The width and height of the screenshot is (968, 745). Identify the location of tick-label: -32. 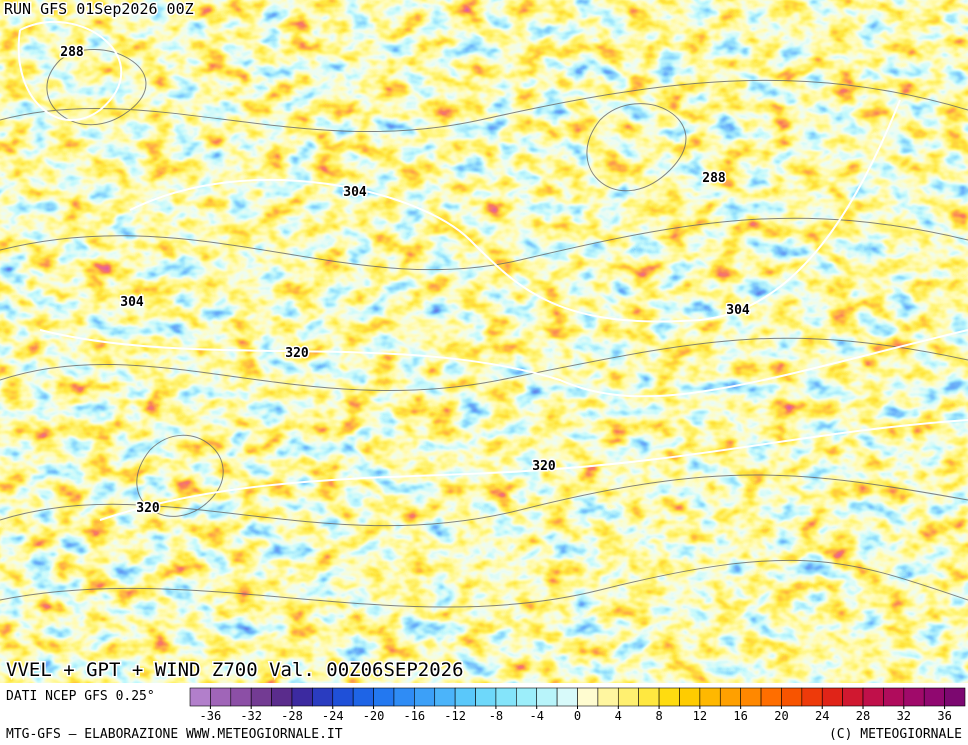
(251, 716).